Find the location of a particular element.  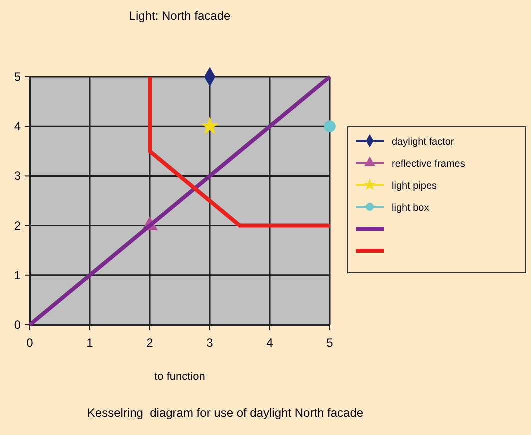

legend-label: light box is located at coordinates (411, 208).